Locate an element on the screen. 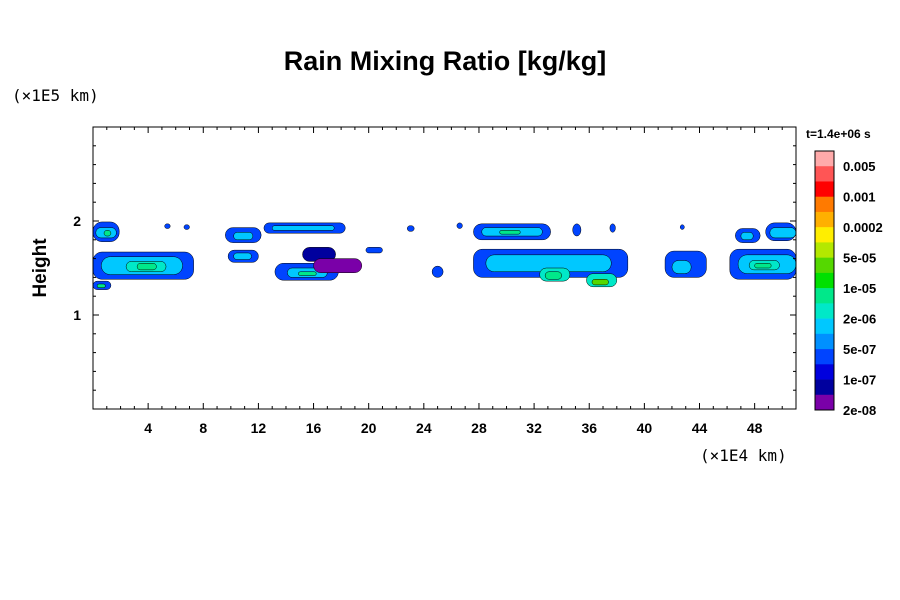 This screenshot has width=900, height=600. x-tick-label: 32 is located at coordinates (534, 428).